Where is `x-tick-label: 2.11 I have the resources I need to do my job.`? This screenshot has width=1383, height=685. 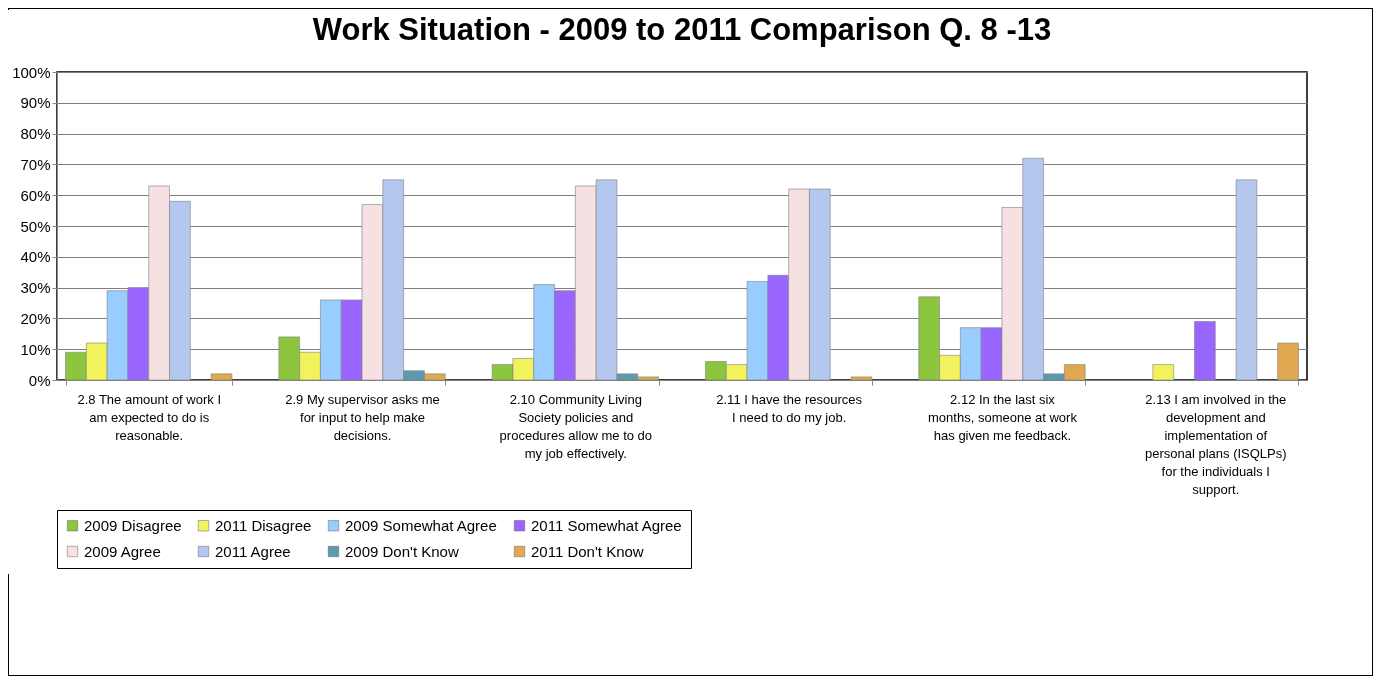 x-tick-label: 2.11 I have the resources I need to do my job. is located at coordinates (789, 408).